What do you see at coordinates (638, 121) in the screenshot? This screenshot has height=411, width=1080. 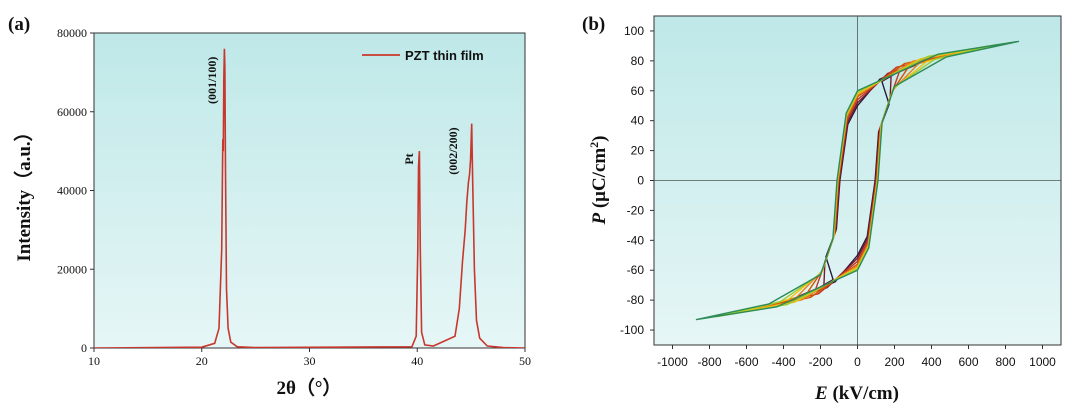 I see `y-tick-label-b-7: 40` at bounding box center [638, 121].